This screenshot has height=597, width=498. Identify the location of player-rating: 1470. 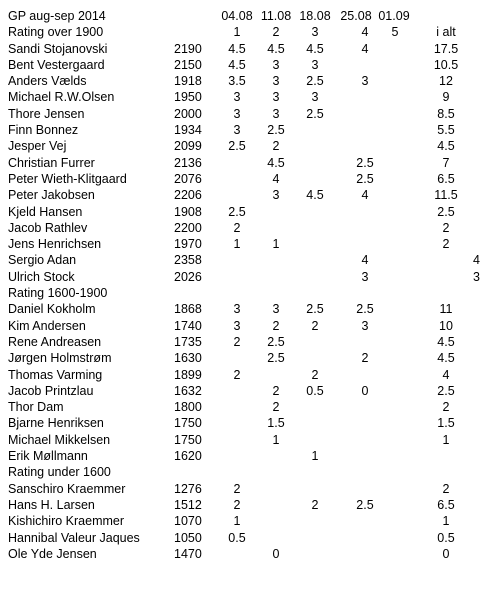
(188, 553).